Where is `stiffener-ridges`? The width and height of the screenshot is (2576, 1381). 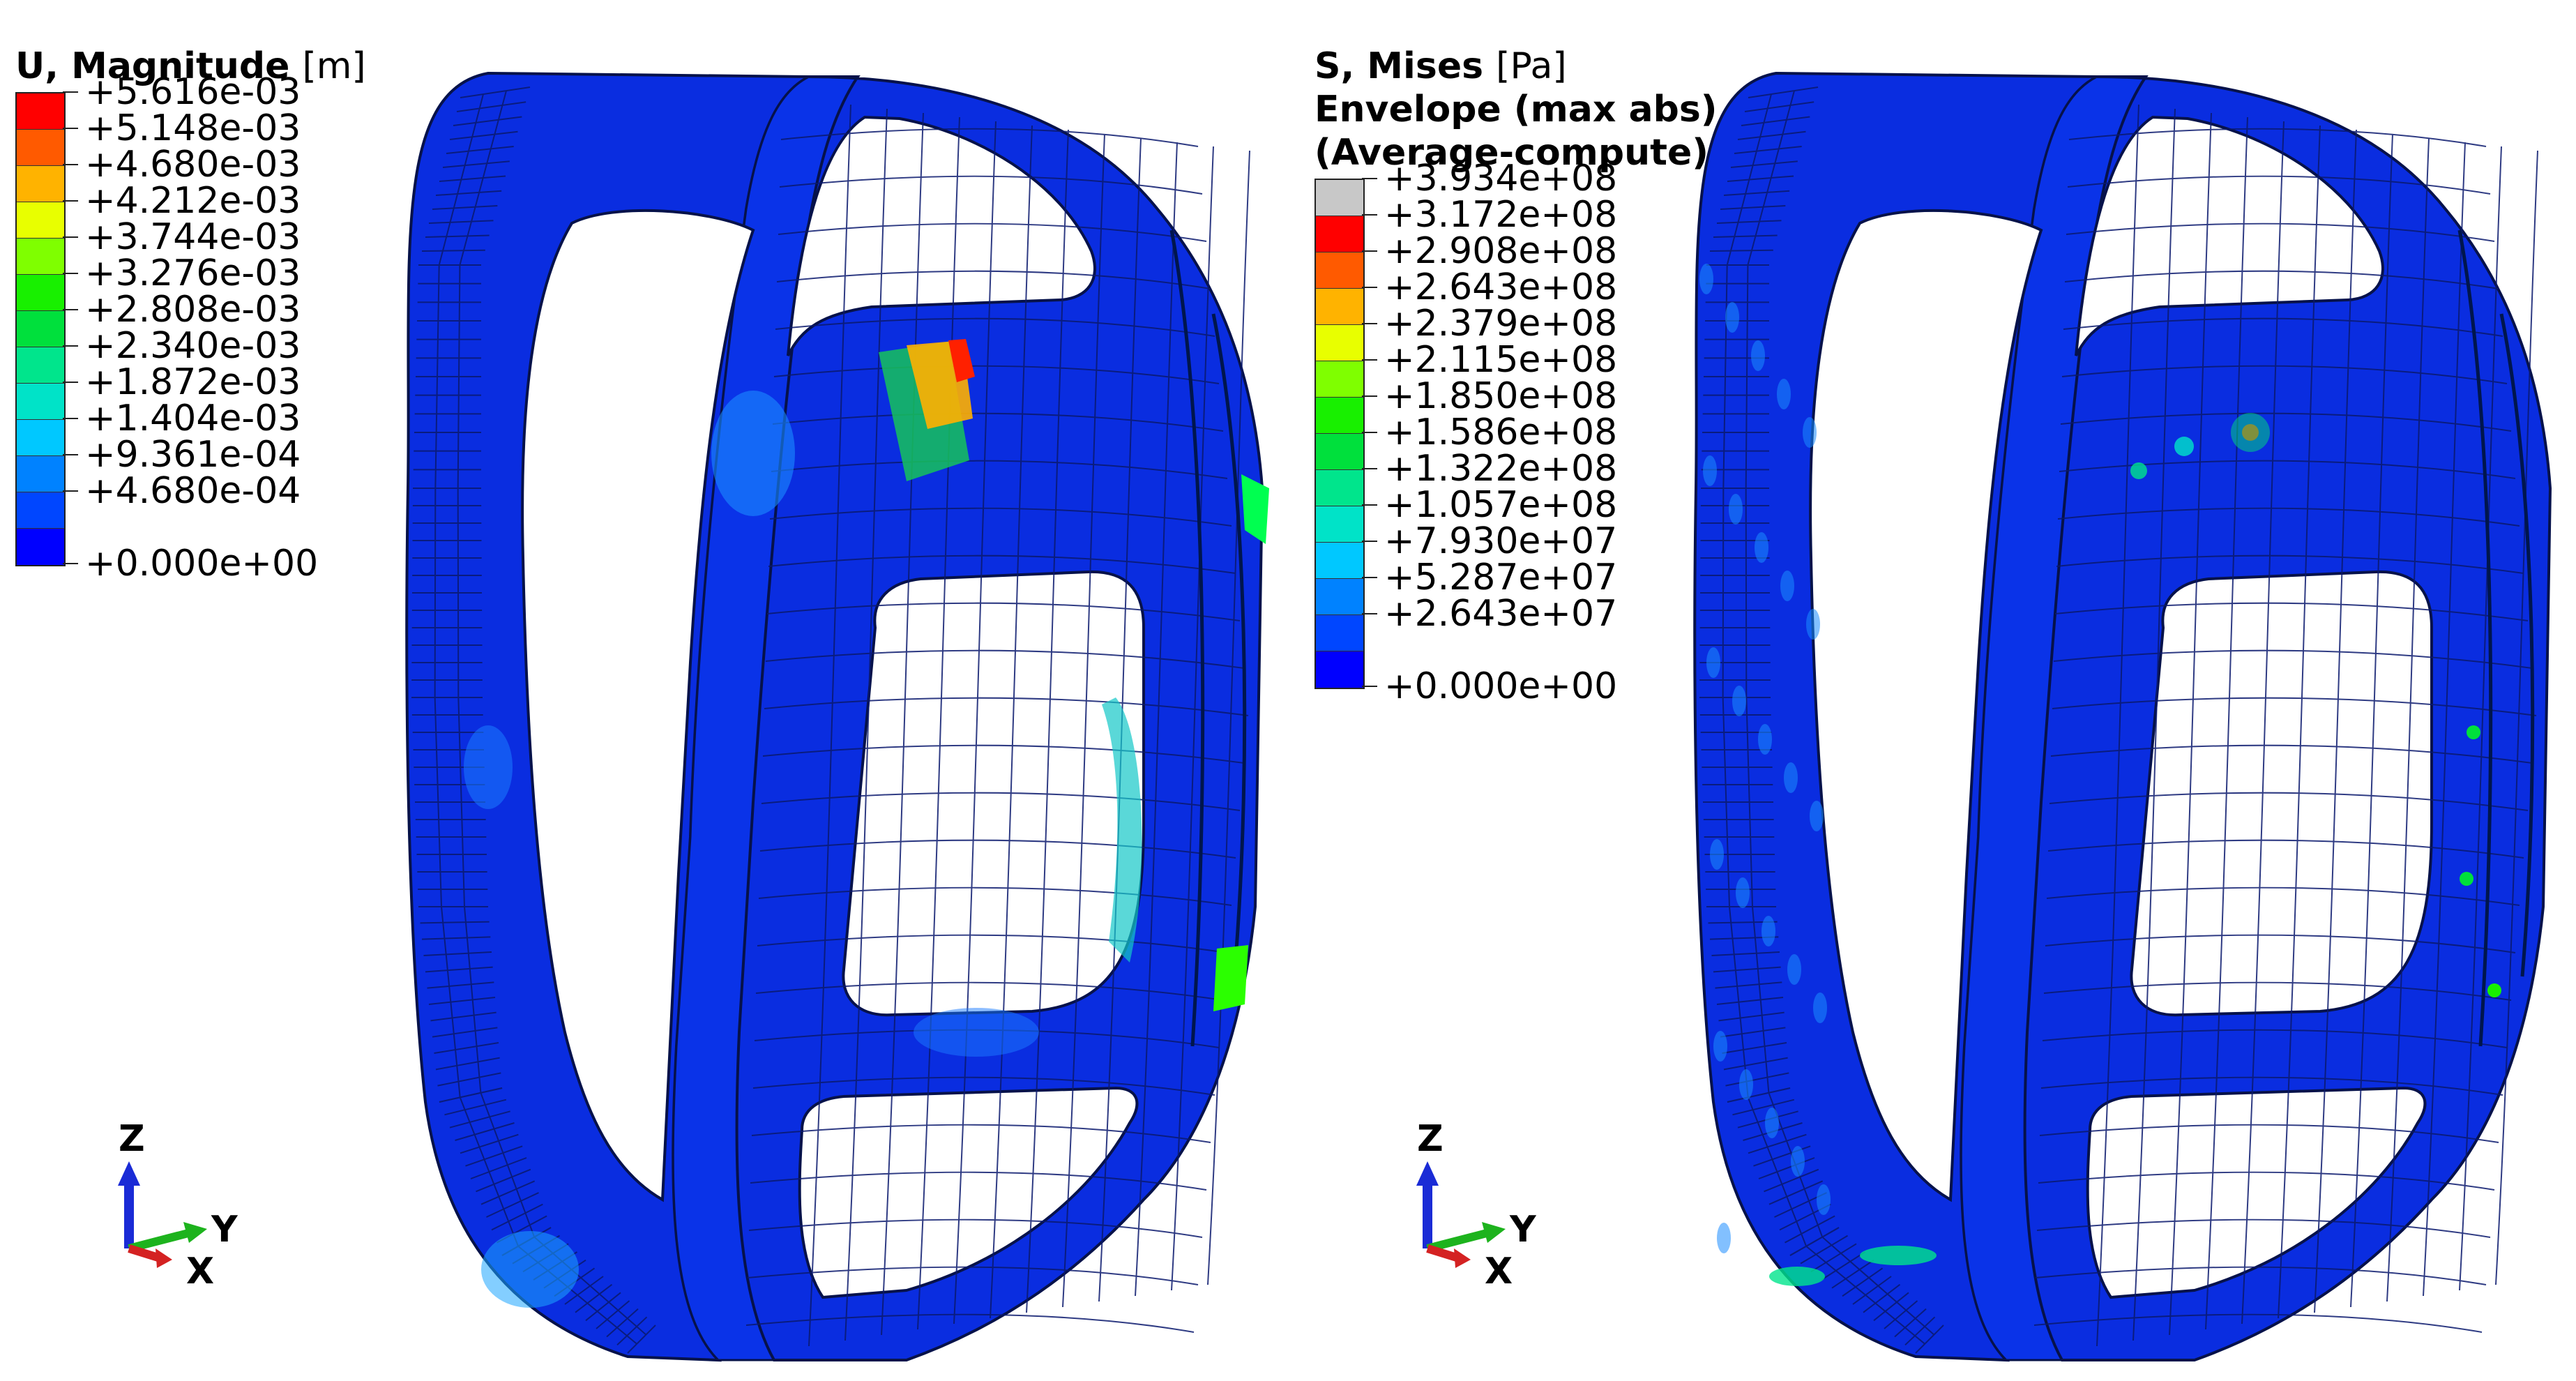
stiffener-ridges is located at coordinates (1208, 638).